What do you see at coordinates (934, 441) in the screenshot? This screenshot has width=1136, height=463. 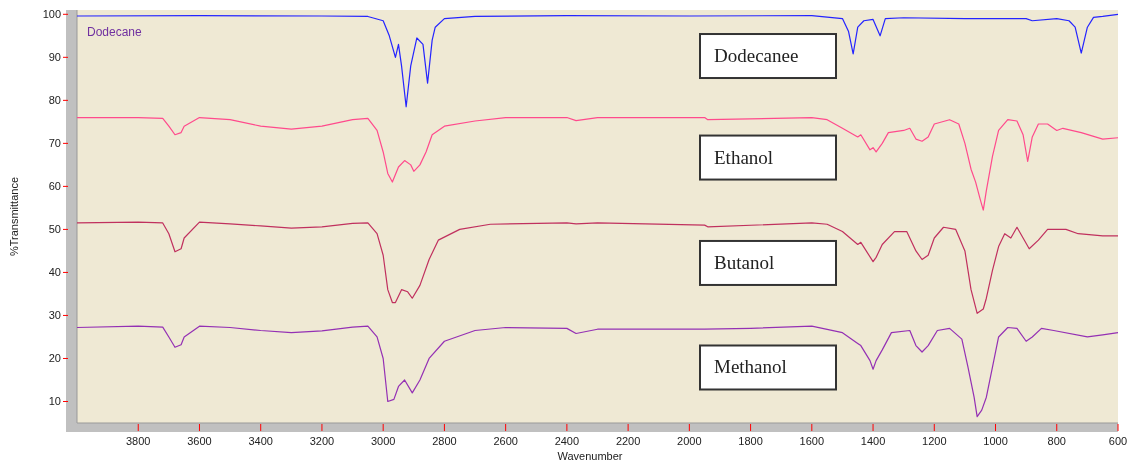 I see `x-tick-label: 1200` at bounding box center [934, 441].